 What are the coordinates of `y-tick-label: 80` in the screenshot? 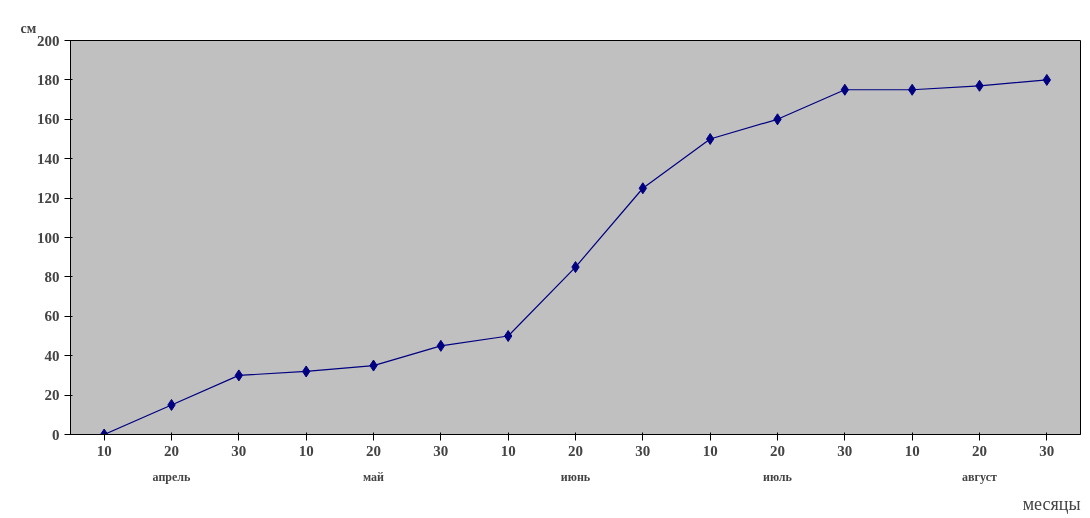 It's located at (52, 276).